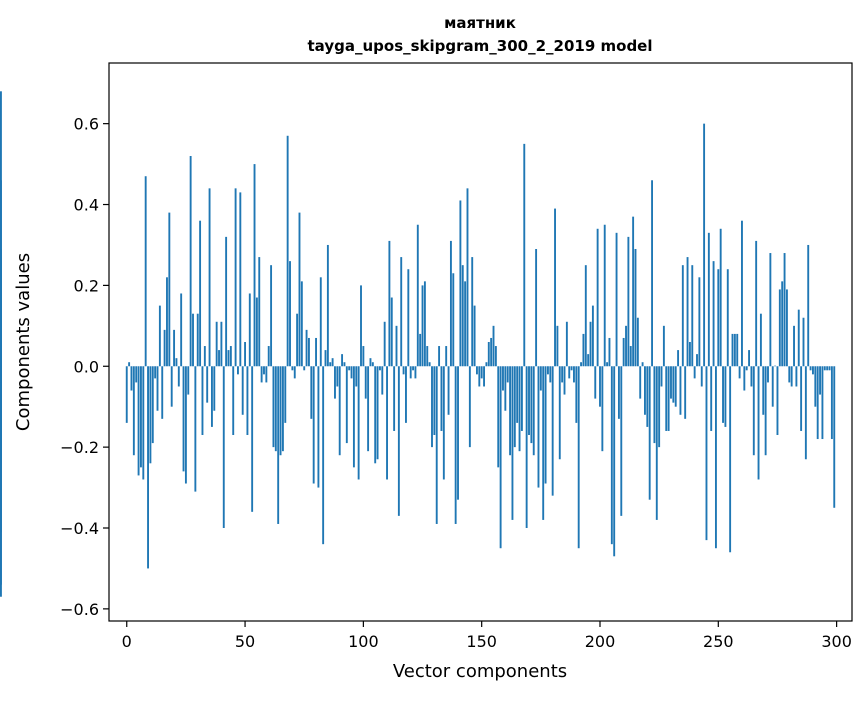  Describe the element at coordinates (86, 285) in the screenshot. I see `y-tick-label: 0.2` at that location.